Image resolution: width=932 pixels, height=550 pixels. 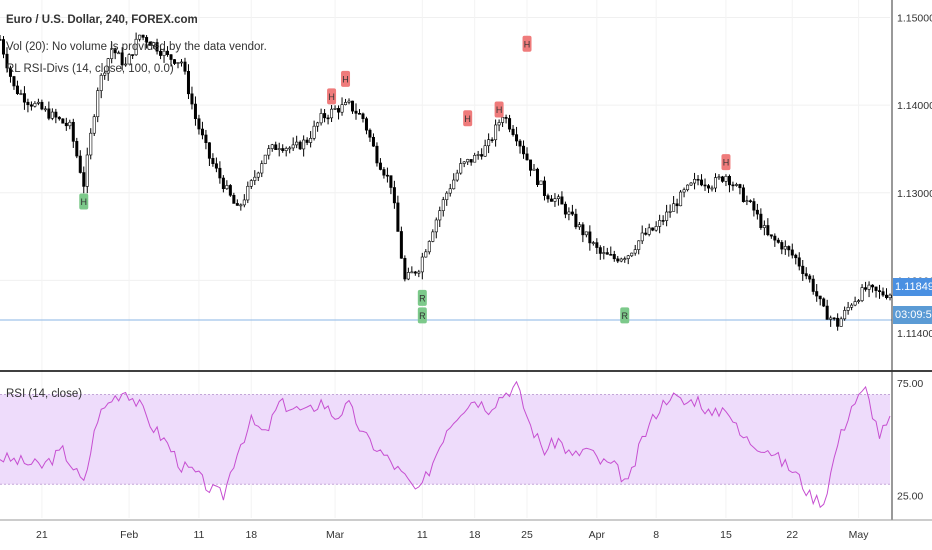 What do you see at coordinates (914, 106) in the screenshot?
I see `price-tick-label: 1.14000` at bounding box center [914, 106].